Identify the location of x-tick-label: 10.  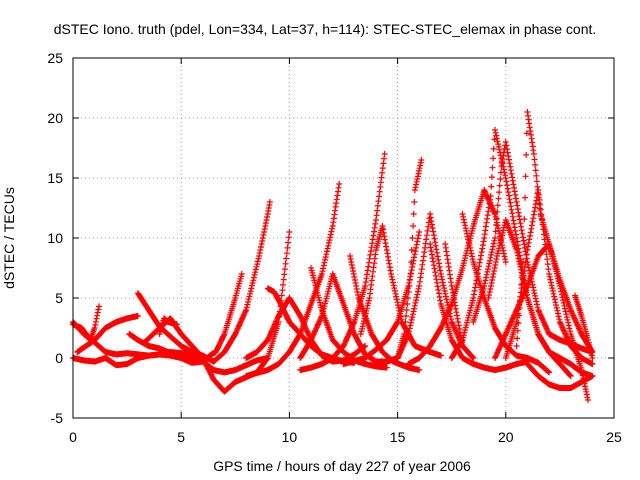
(290, 437).